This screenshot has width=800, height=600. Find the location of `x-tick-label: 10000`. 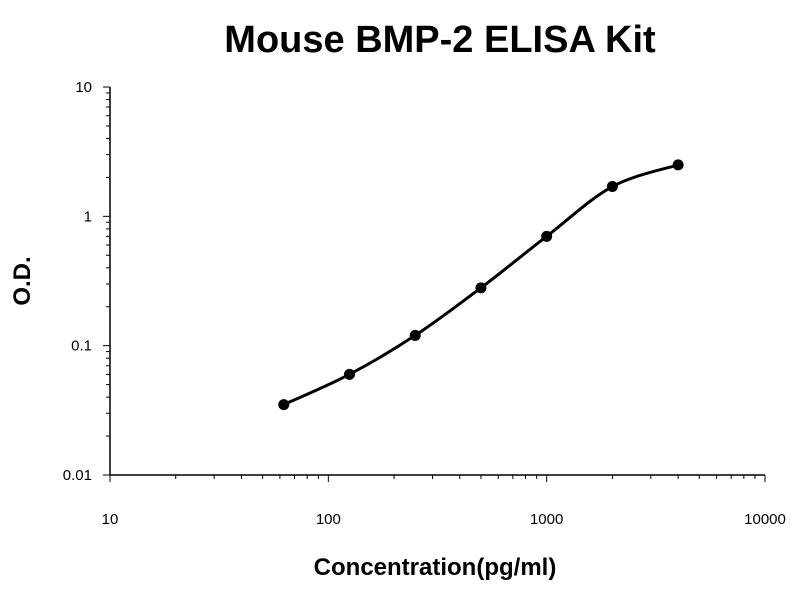

x-tick-label: 10000 is located at coordinates (765, 519).